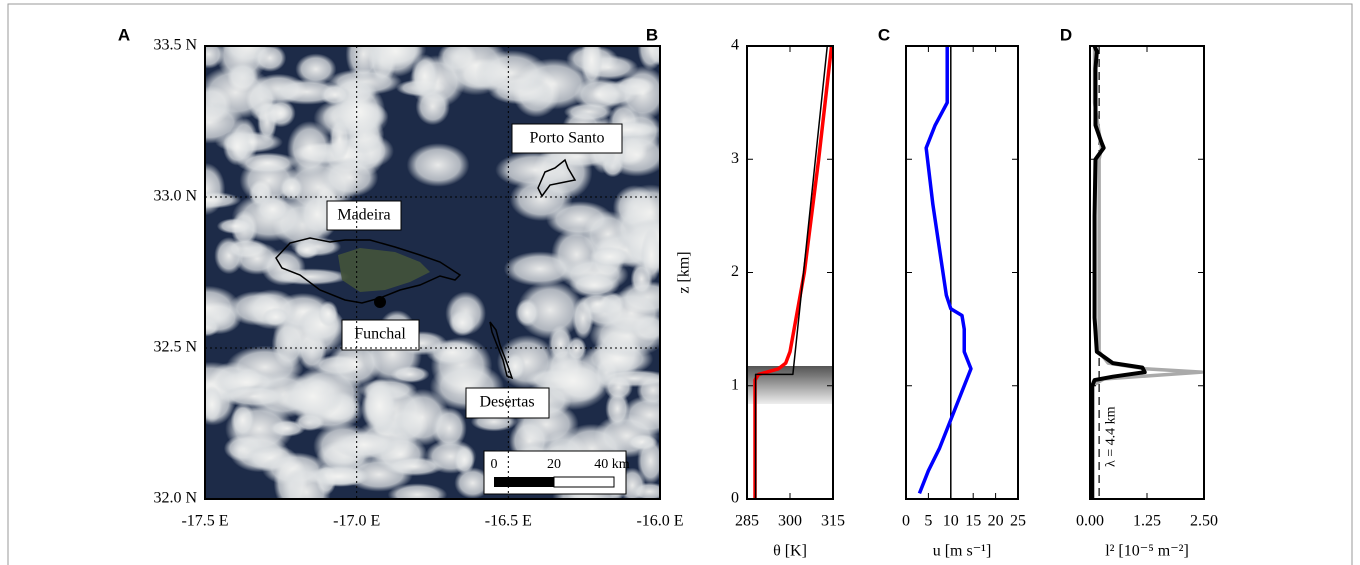 Image resolution: width=1360 pixels, height=565 pixels. Describe the element at coordinates (1147, 551) in the screenshot. I see `x-axis-label: l² [10⁻⁵ m⁻²]` at that location.